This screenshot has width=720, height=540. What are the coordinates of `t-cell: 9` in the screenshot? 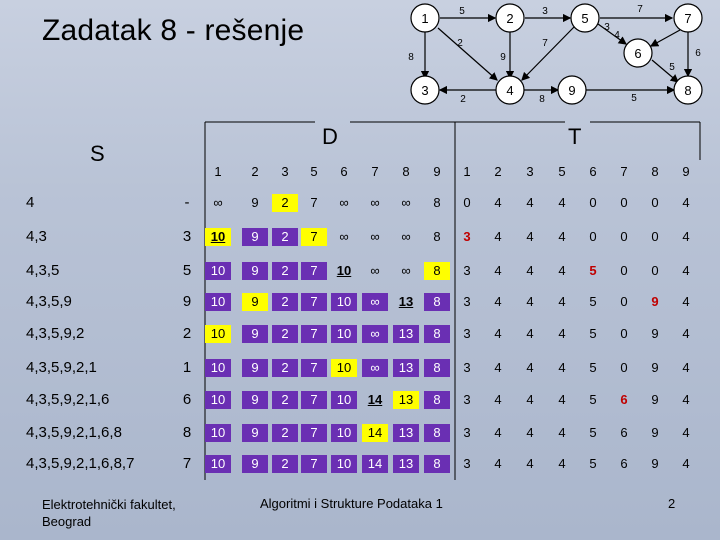 It's located at (655, 432).